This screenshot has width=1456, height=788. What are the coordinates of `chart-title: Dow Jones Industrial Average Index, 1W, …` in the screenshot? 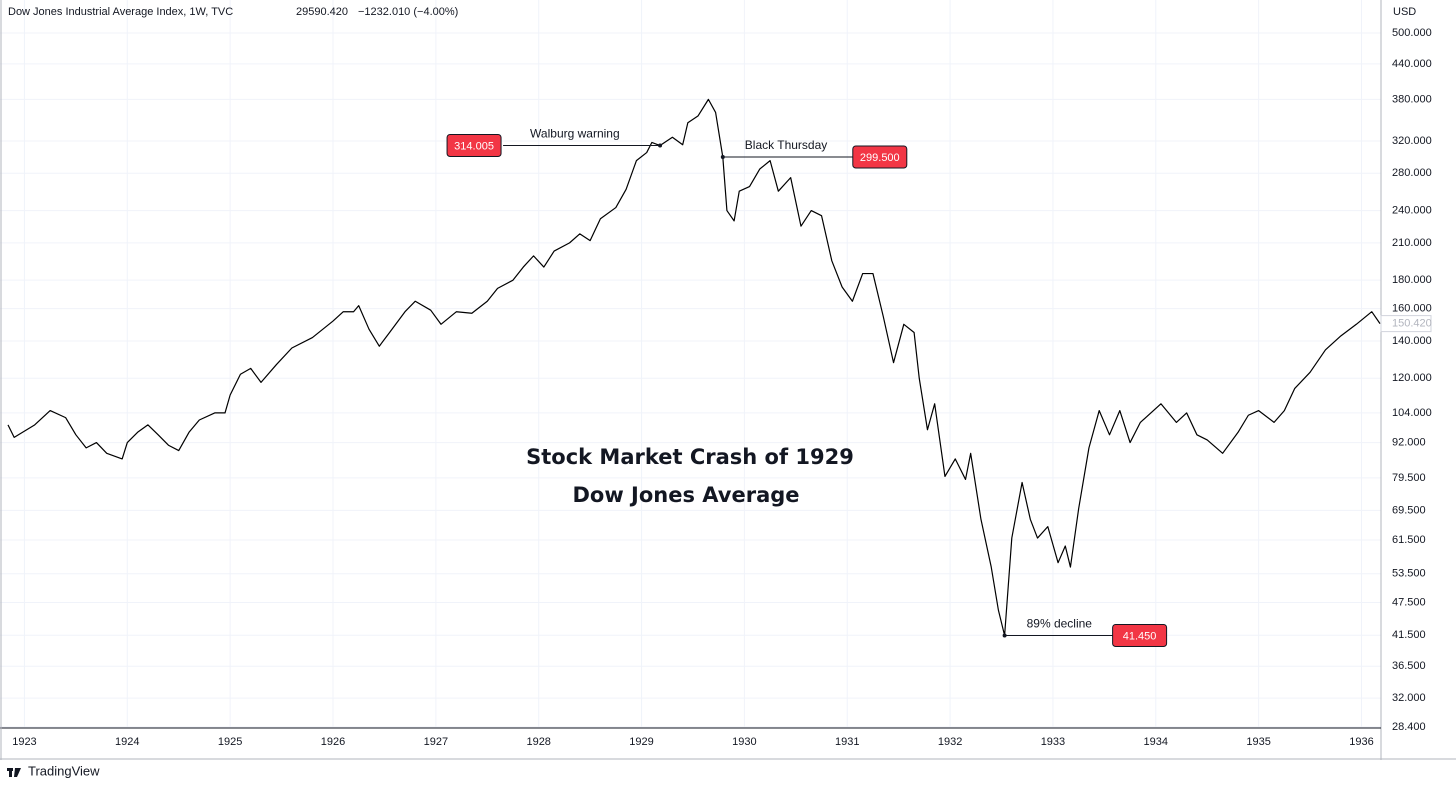 It's located at (120, 12).